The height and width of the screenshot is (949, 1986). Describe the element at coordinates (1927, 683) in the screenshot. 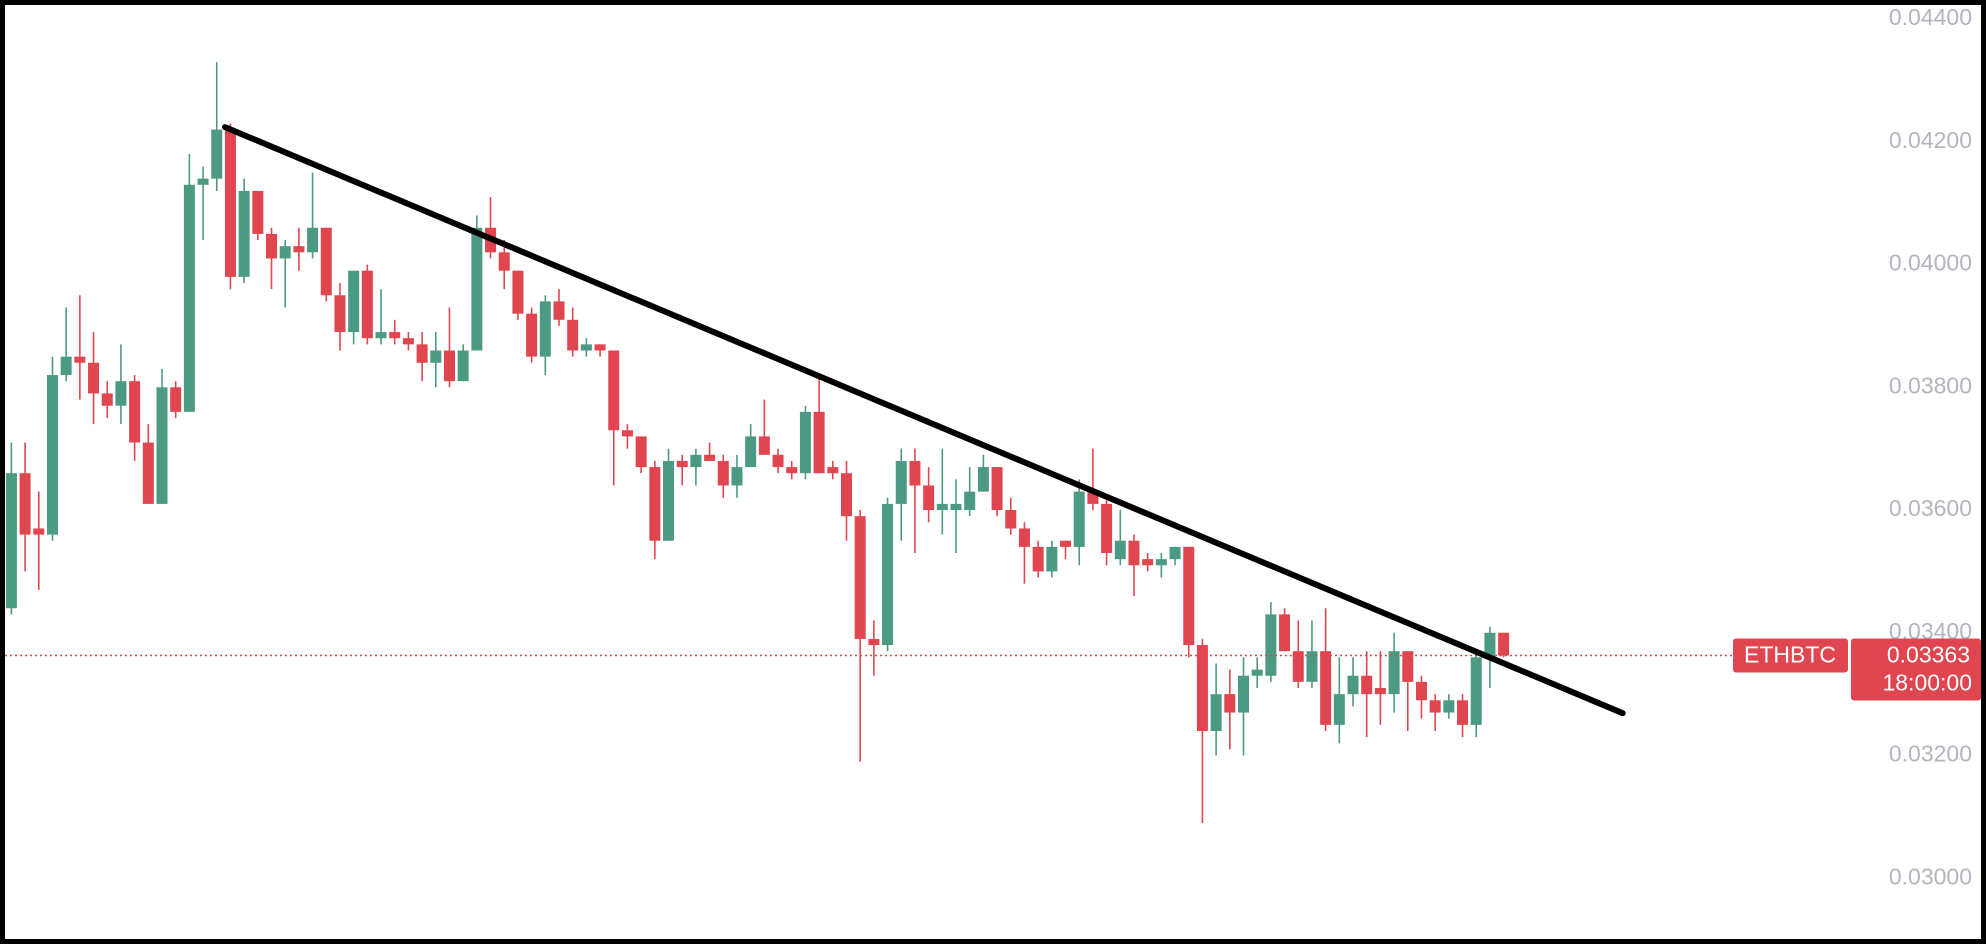

I see `countdown-label: 18:00:00` at that location.